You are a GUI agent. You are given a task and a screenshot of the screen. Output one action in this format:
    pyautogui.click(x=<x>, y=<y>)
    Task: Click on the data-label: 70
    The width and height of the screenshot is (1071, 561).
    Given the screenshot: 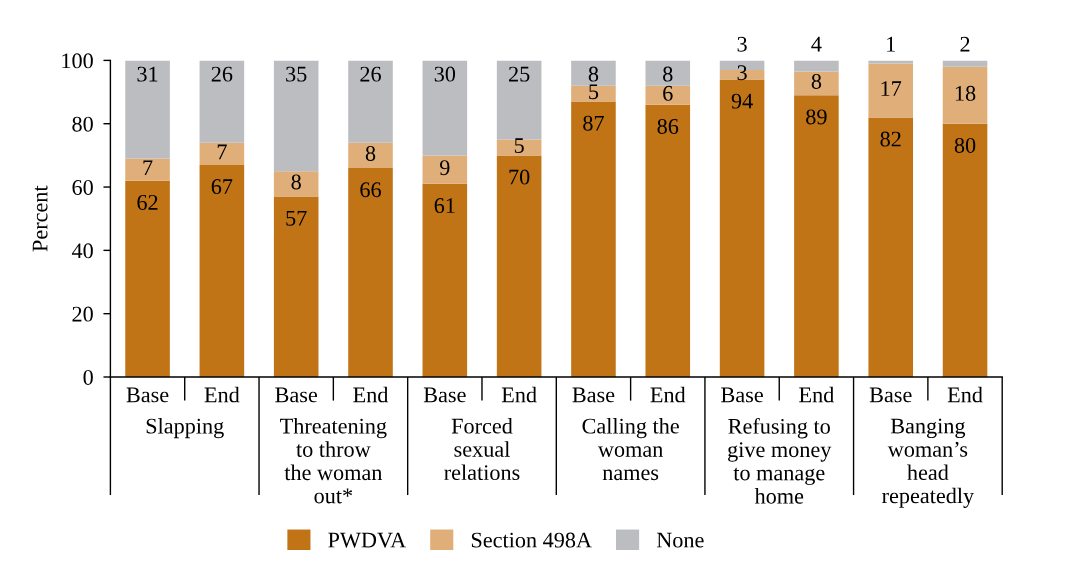 What is the action you would take?
    pyautogui.click(x=519, y=177)
    